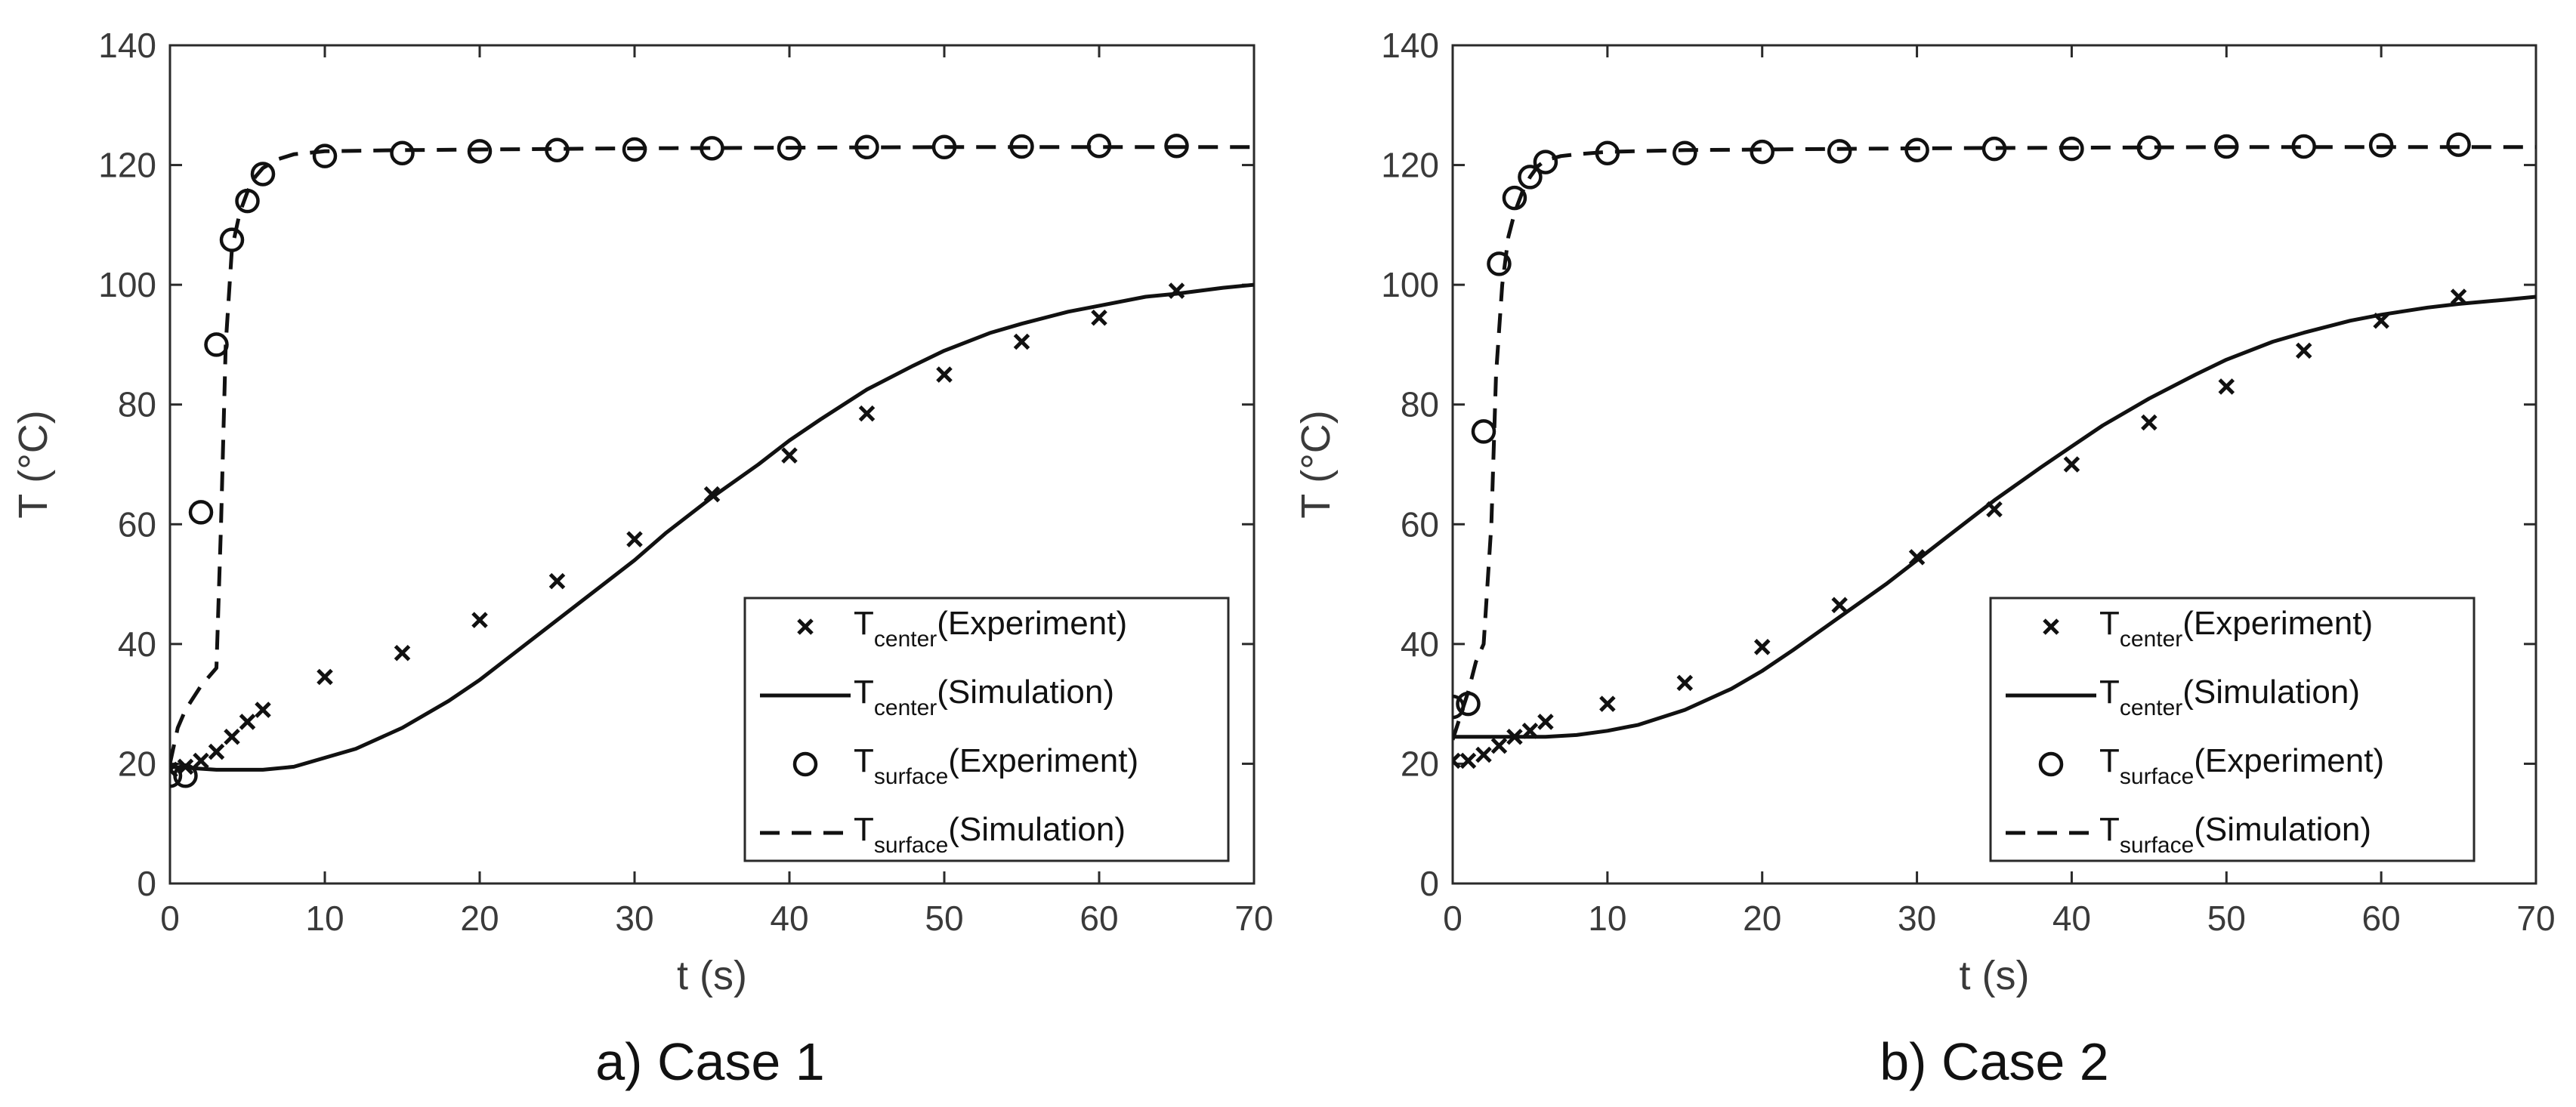 The width and height of the screenshot is (2576, 1107). Describe the element at coordinates (1993, 1061) in the screenshot. I see `panel-caption: b) Case 2` at that location.